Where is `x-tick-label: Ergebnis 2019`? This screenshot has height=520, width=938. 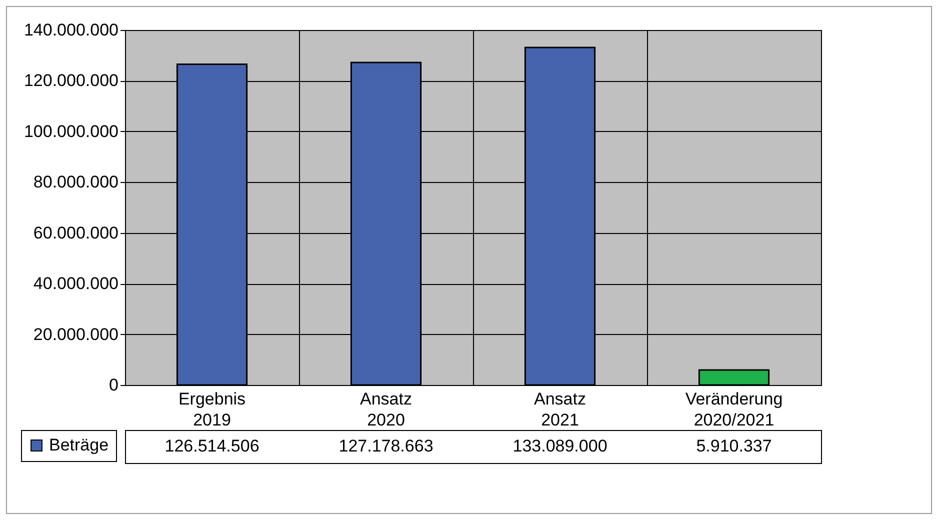 x-tick-label: Ergebnis 2019 is located at coordinates (212, 410).